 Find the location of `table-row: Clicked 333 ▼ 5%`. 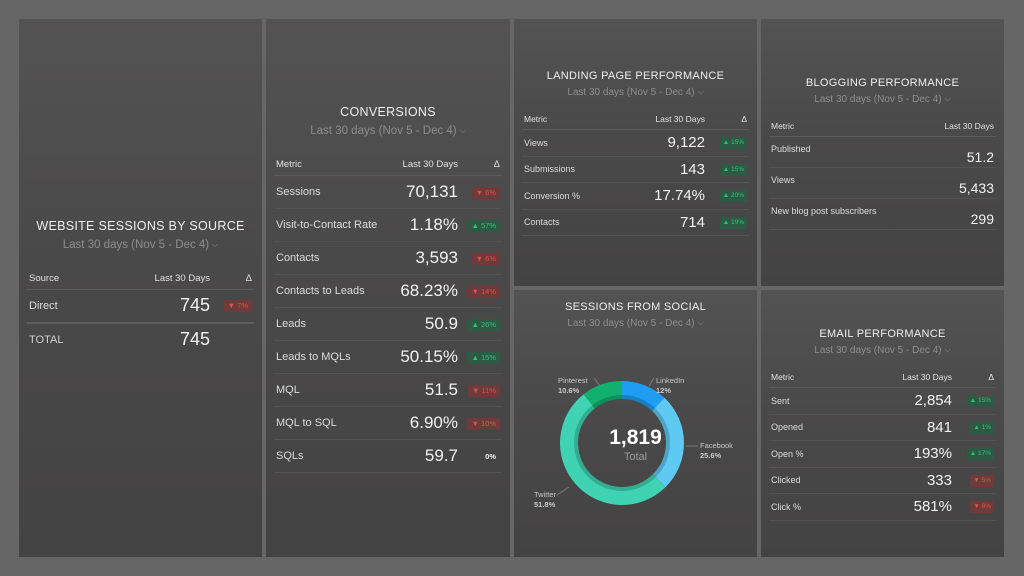

table-row: Clicked 333 ▼ 5% is located at coordinates (882, 480).